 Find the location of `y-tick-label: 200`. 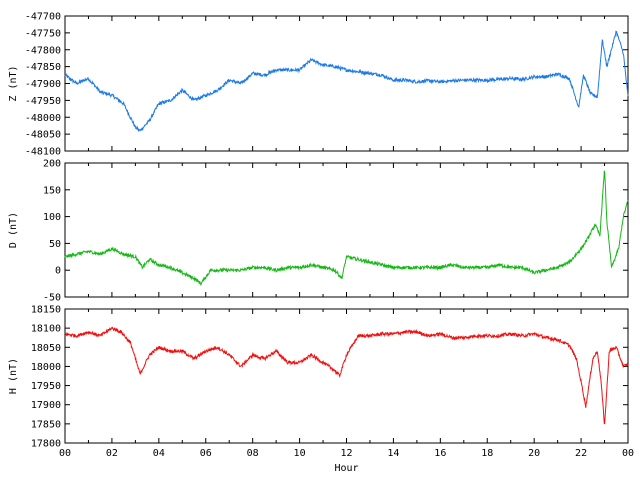

y-tick-label: 200 is located at coordinates (52, 164).